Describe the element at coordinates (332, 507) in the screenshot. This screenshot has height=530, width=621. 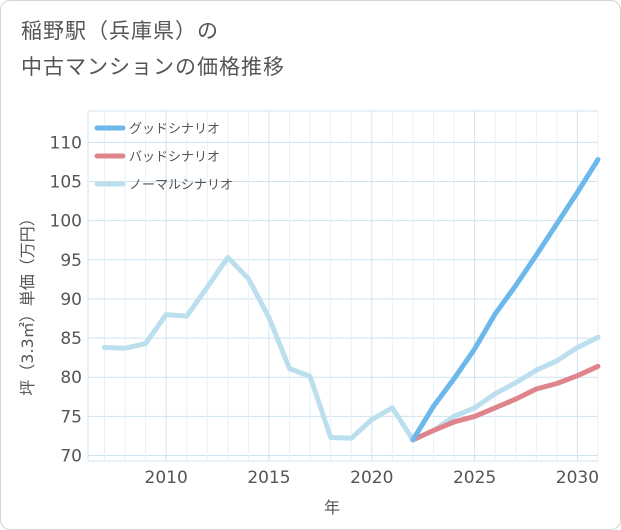
I see `x-axis-label: 年` at that location.